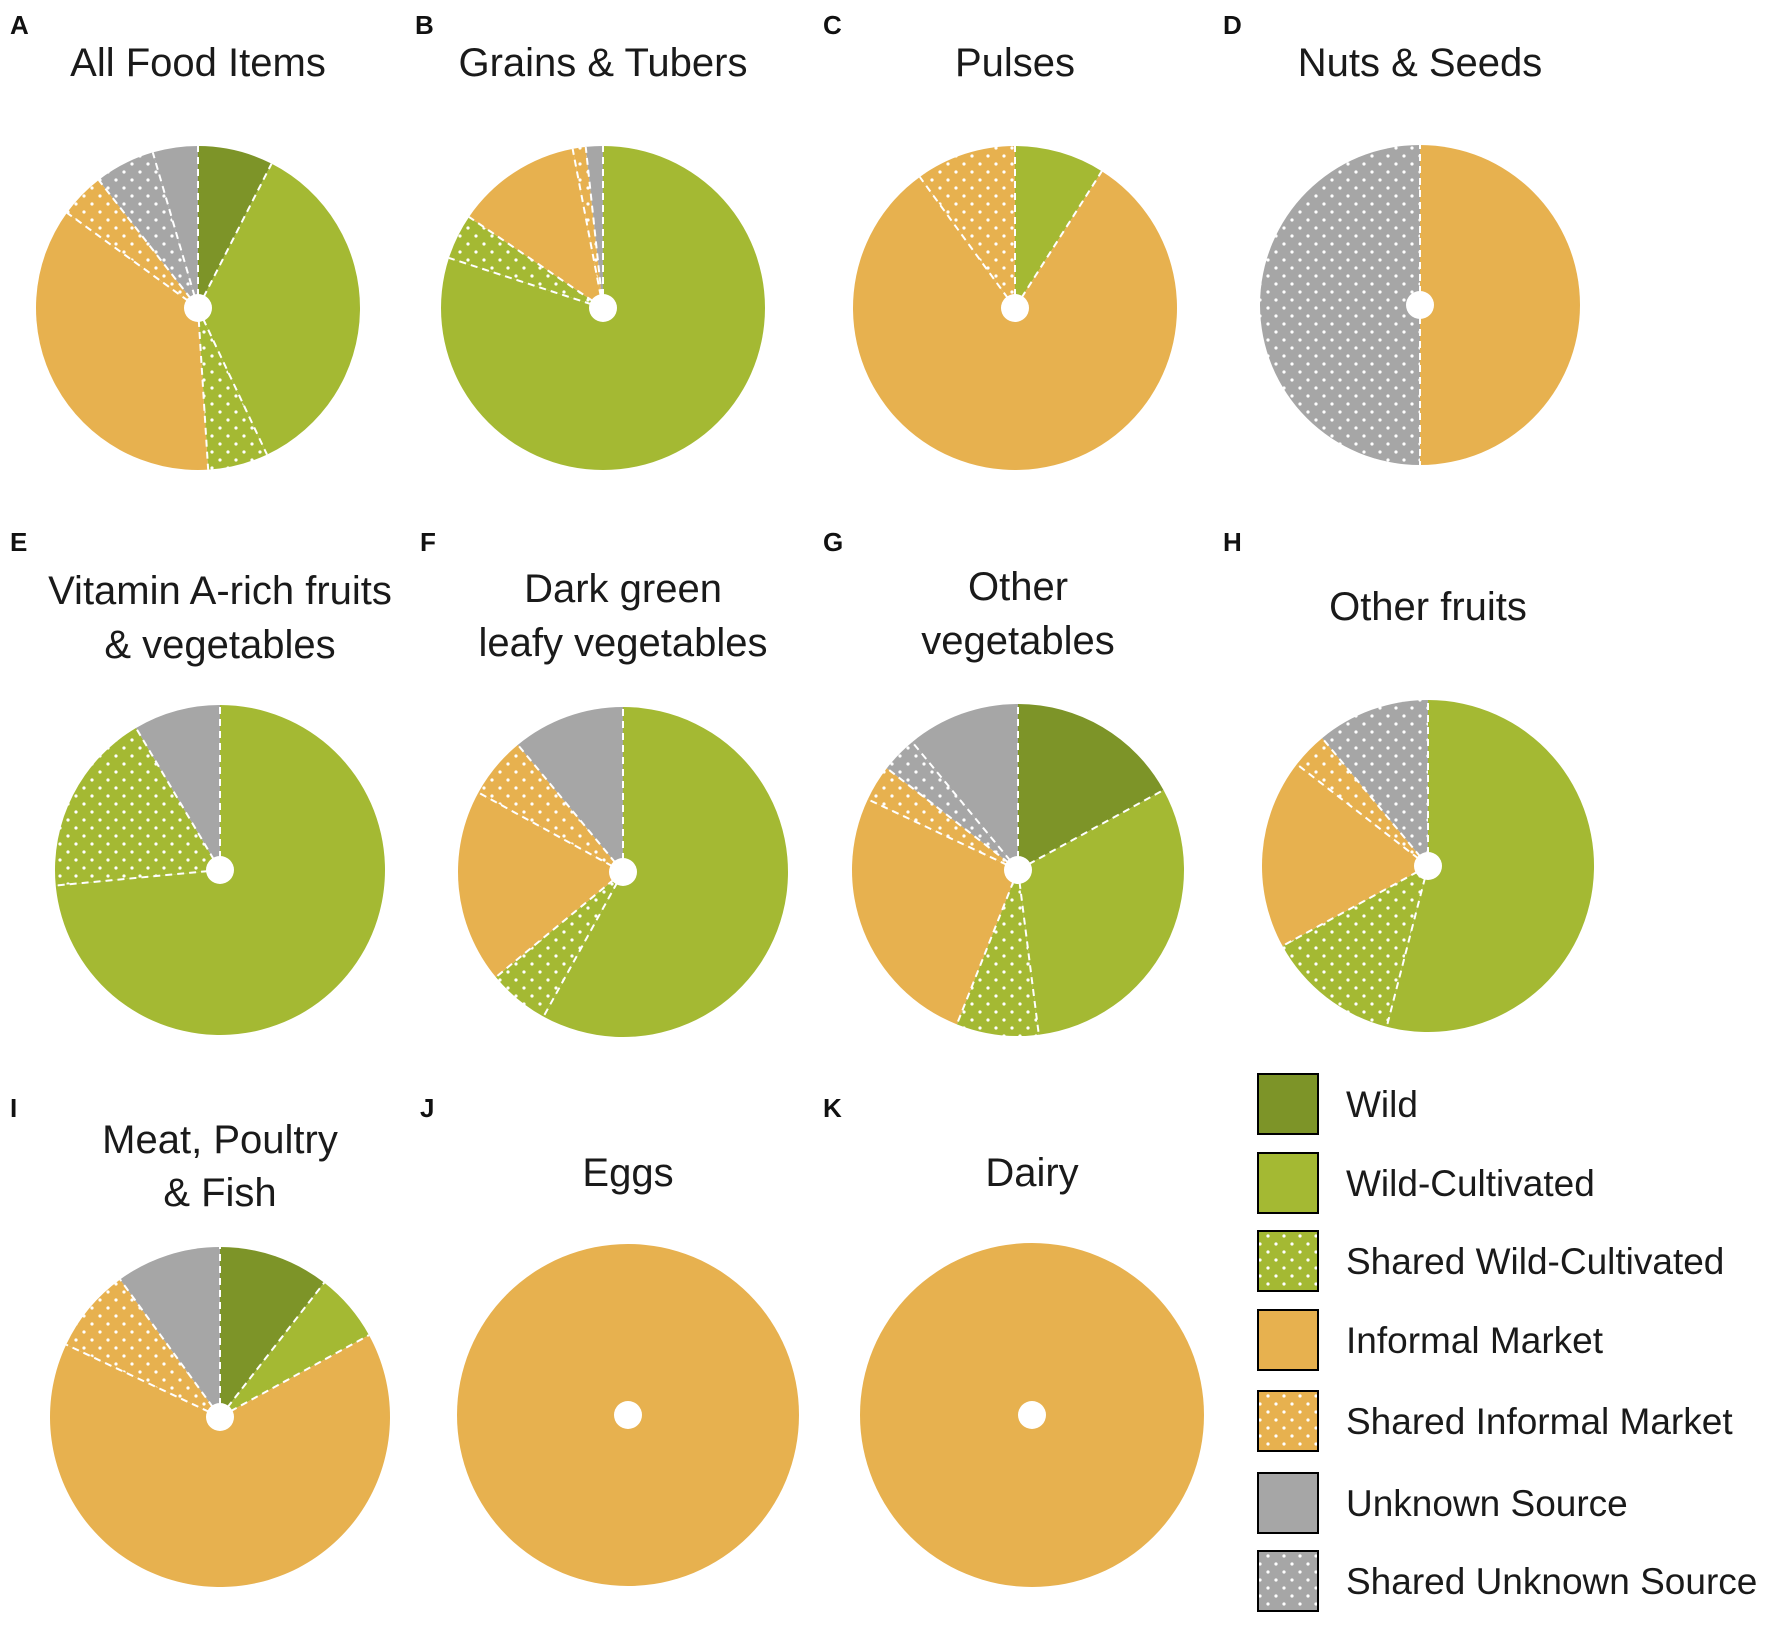 This screenshot has width=1784, height=1648. What do you see at coordinates (602, 63) in the screenshot?
I see `panel-title-line: Grains & Tubers` at bounding box center [602, 63].